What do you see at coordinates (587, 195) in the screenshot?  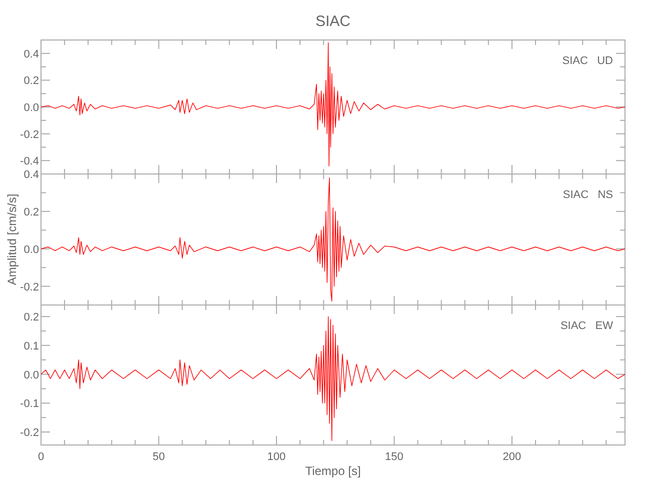 I see `annotation: SIAC NS` at bounding box center [587, 195].